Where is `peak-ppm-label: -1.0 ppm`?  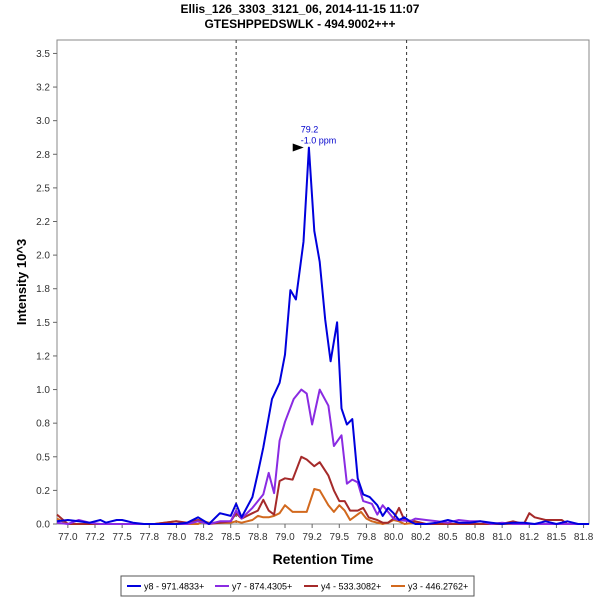
peak-ppm-label: -1.0 ppm is located at coordinates (319, 141).